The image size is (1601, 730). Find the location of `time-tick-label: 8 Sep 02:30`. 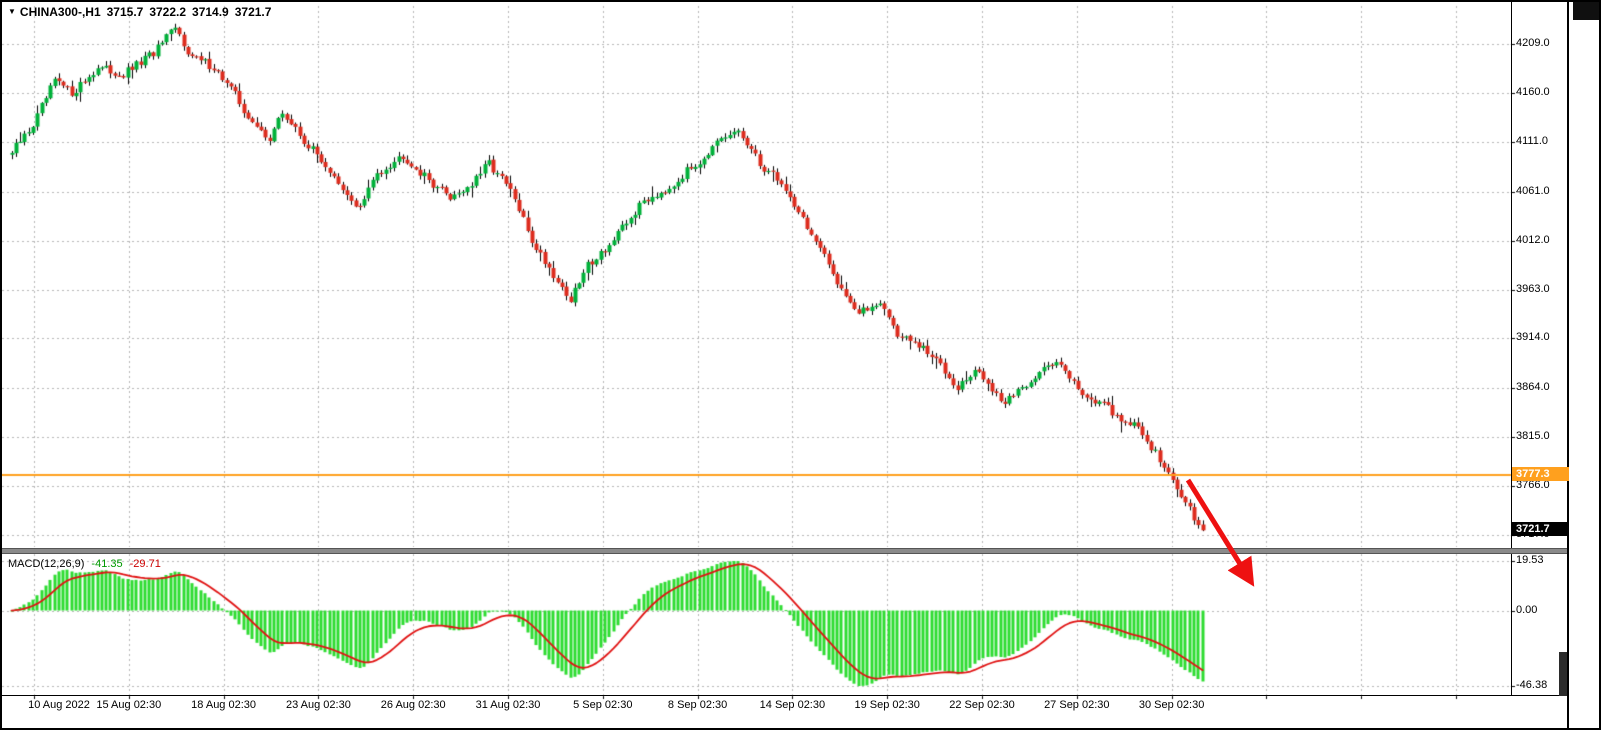

time-tick-label: 8 Sep 02:30 is located at coordinates (697, 705).